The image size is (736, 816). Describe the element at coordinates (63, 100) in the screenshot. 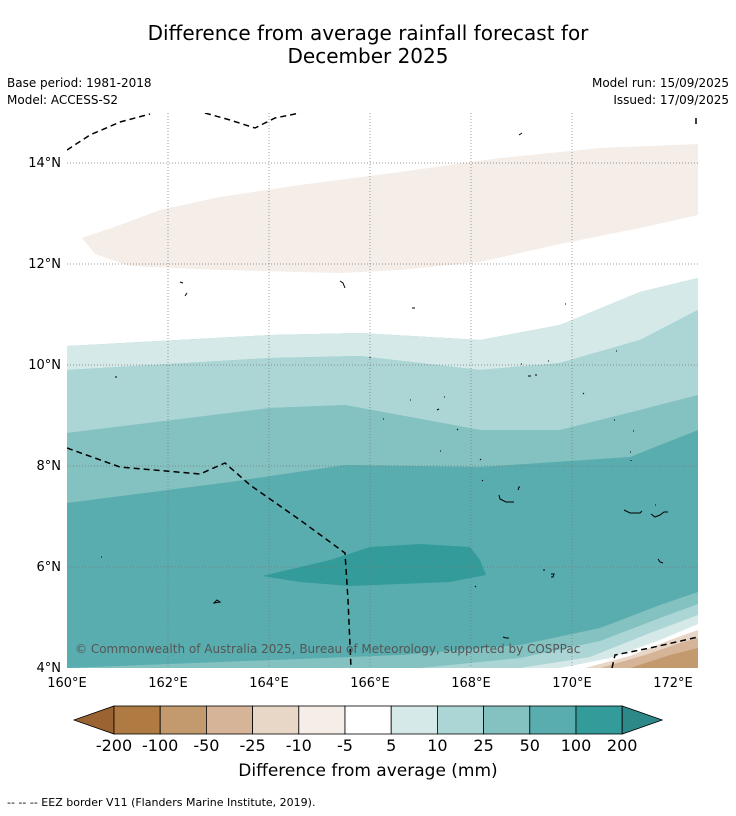

I see `model-name: Model: ACCESS-S2` at that location.